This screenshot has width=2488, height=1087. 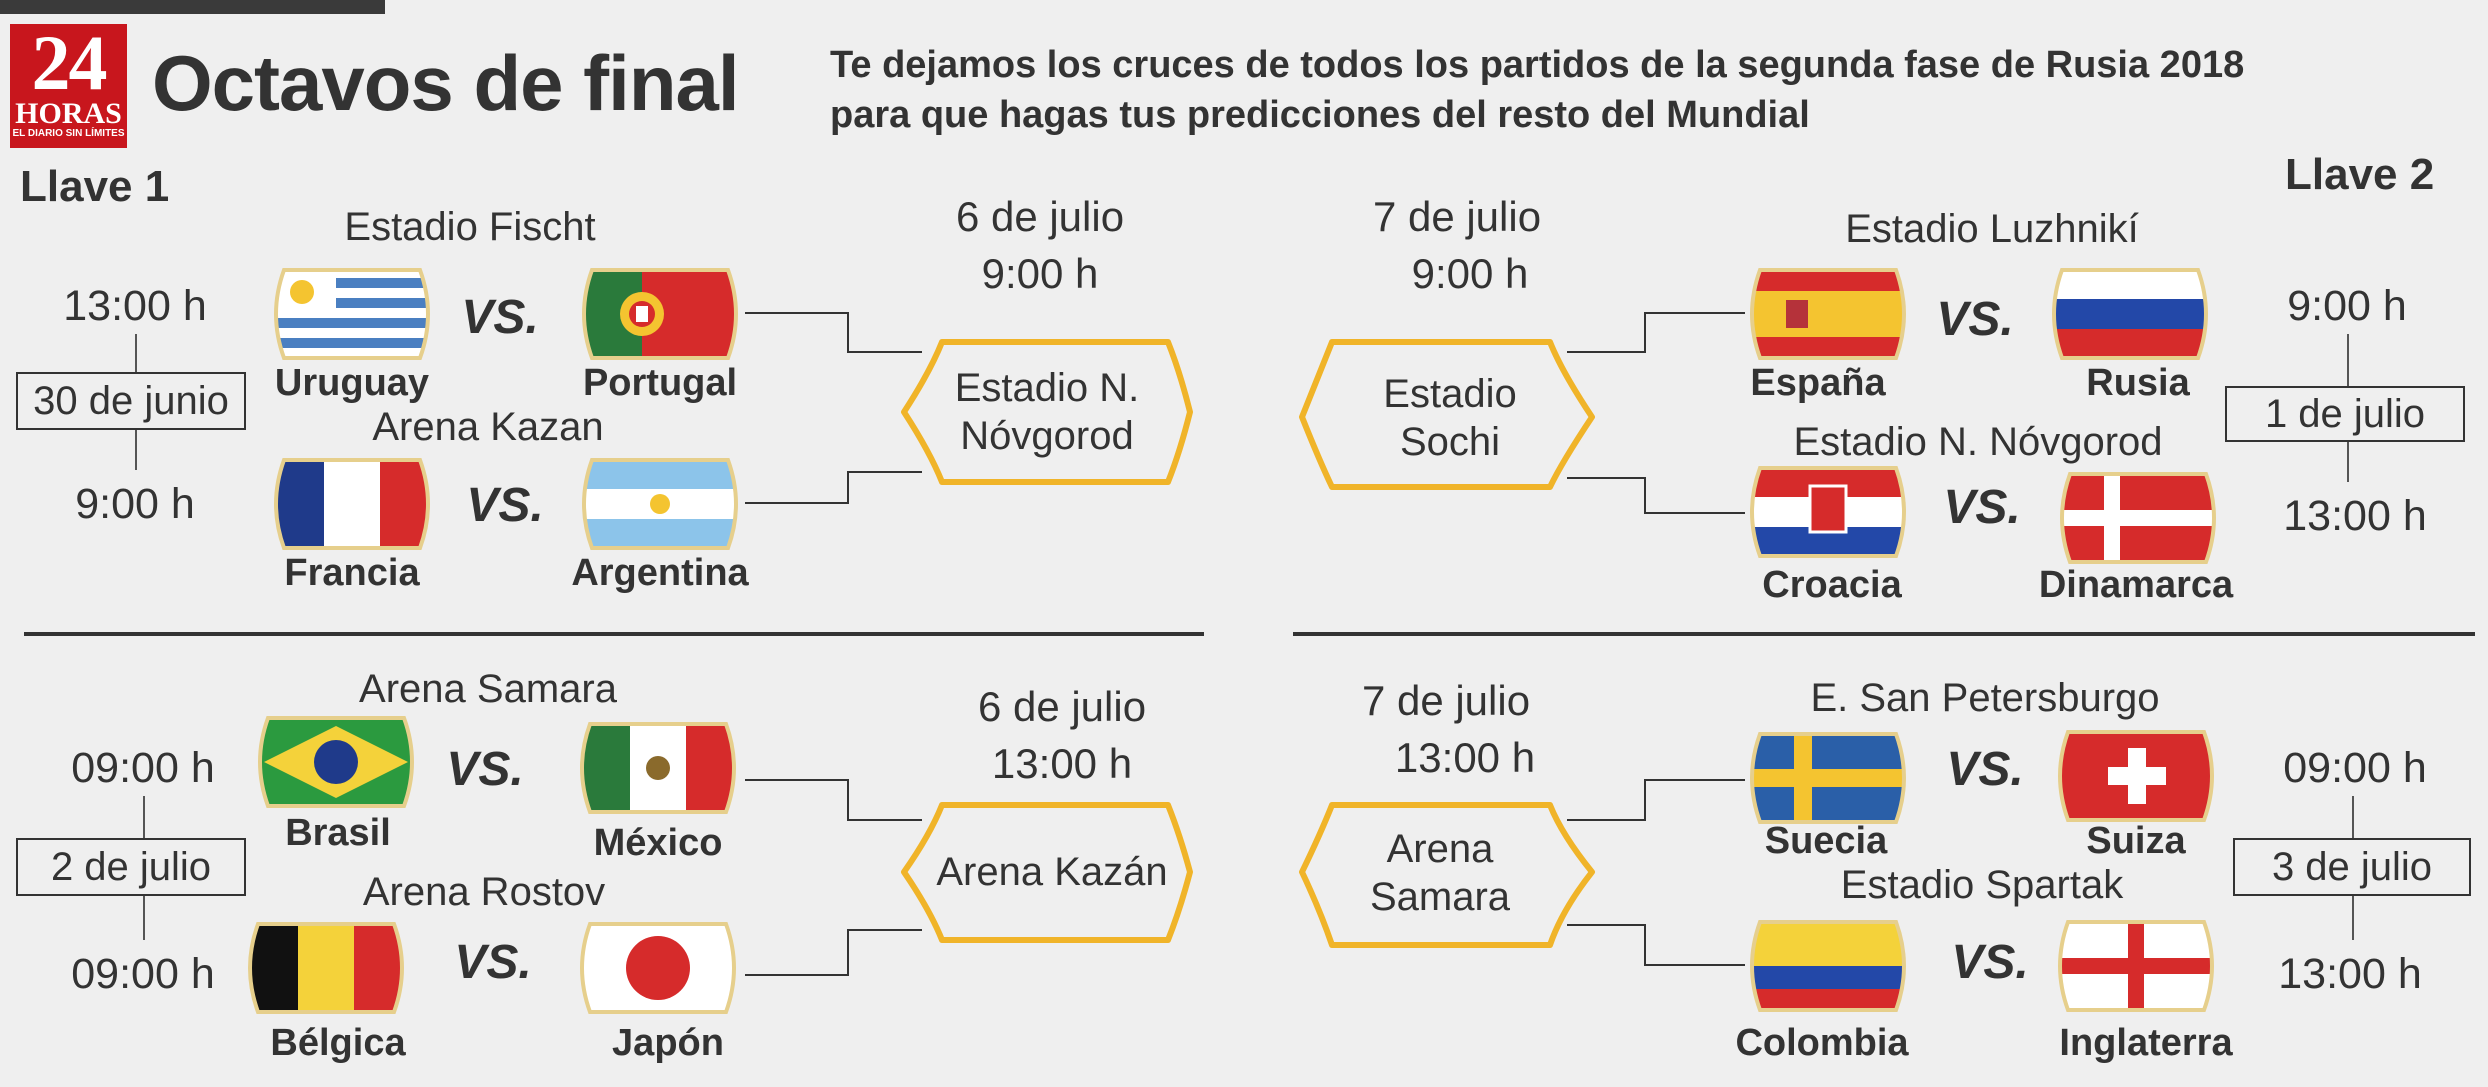 What do you see at coordinates (68, 113) in the screenshot?
I see `logo-word: HORAS` at bounding box center [68, 113].